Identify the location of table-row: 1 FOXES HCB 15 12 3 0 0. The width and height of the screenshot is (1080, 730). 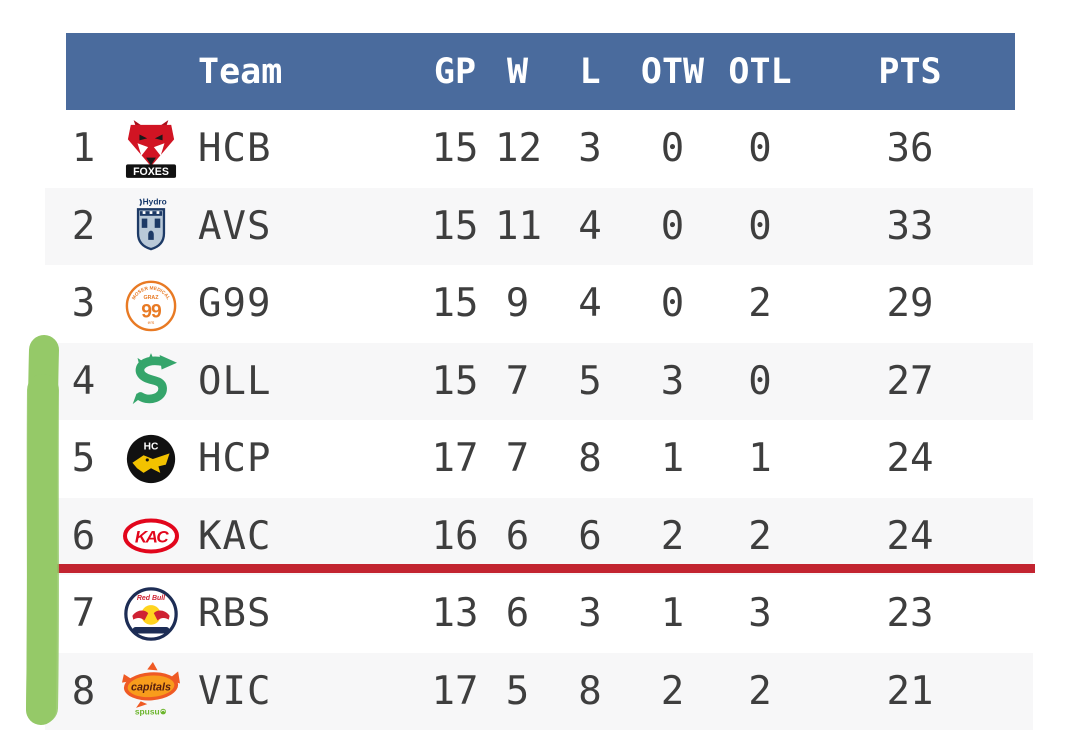
(539, 149).